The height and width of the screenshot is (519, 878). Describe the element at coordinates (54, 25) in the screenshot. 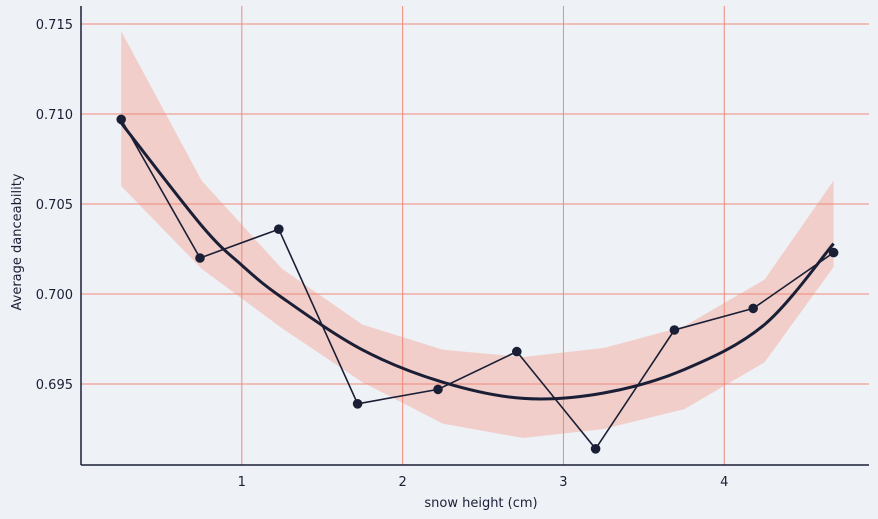

I see `y-tick-label: 0.715` at that location.